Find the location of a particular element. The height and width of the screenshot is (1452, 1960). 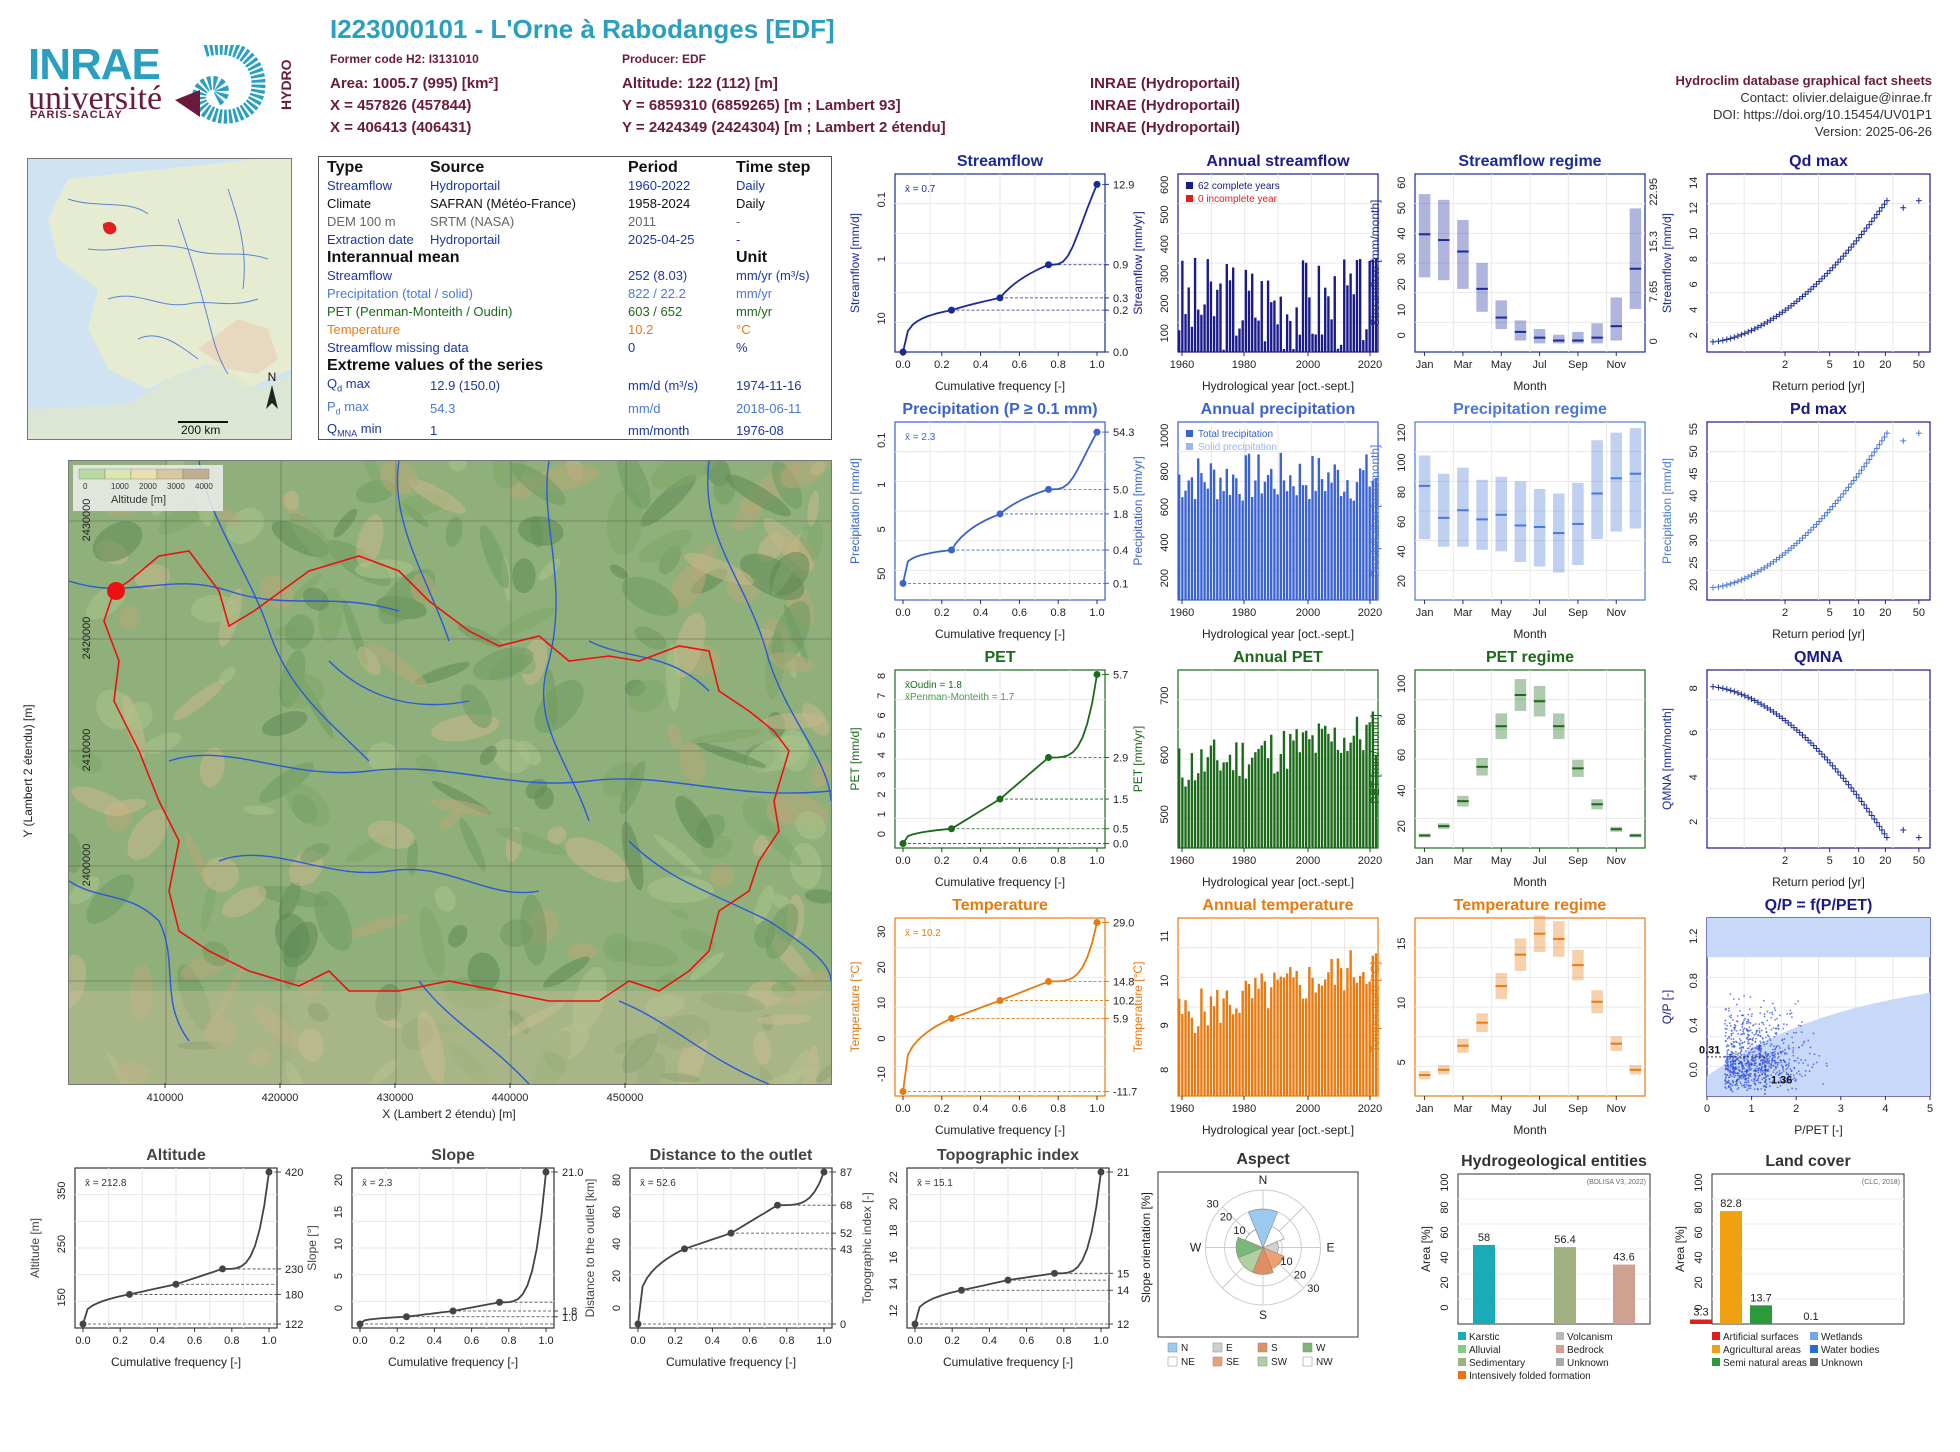

precip_regime-ytick-1: 40 is located at coordinates (1402, 551).